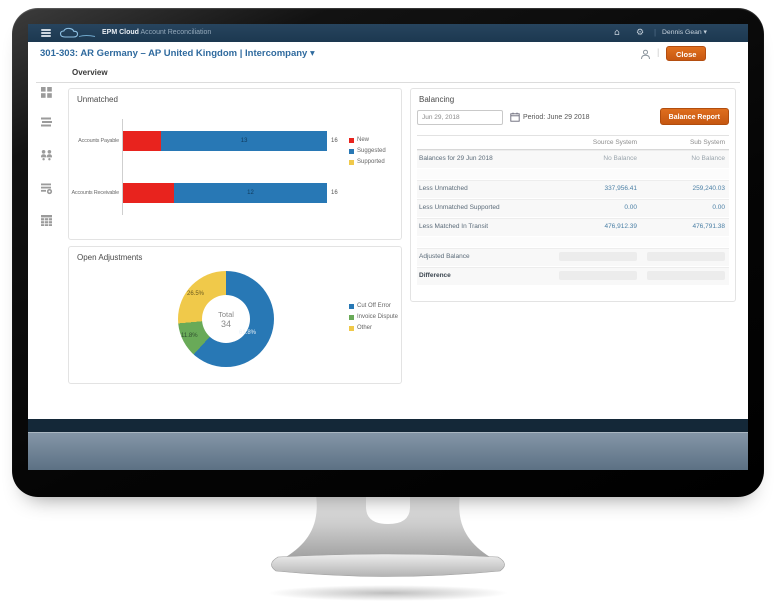 This screenshot has width=776, height=605. I want to click on legend-item-invoice-dispute: Invoice Dispute, so click(373, 317).